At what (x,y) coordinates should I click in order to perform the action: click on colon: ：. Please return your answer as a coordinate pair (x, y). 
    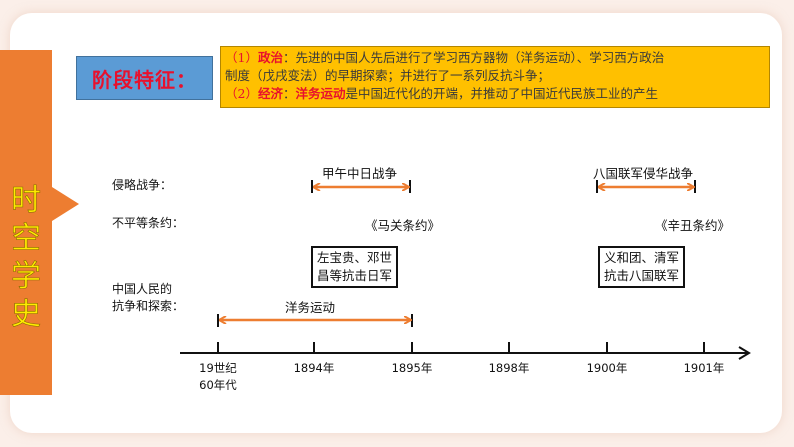
    Looking at the image, I should click on (289, 93).